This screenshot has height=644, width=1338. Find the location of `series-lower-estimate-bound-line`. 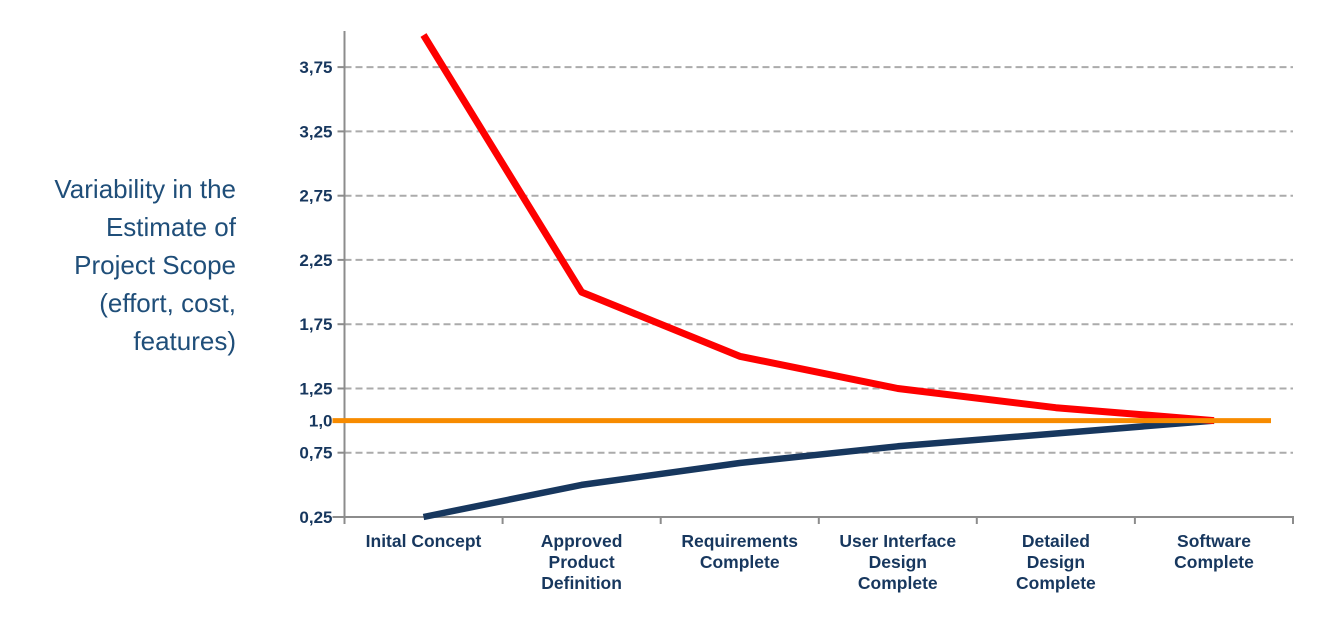

series-lower-estimate-bound-line is located at coordinates (818, 469).